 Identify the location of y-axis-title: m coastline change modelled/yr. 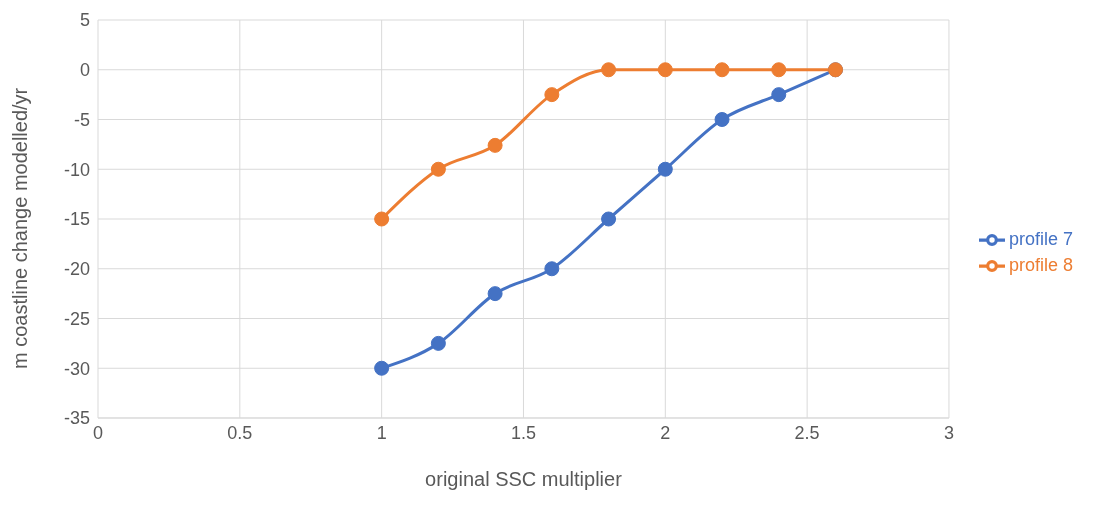
(20, 228).